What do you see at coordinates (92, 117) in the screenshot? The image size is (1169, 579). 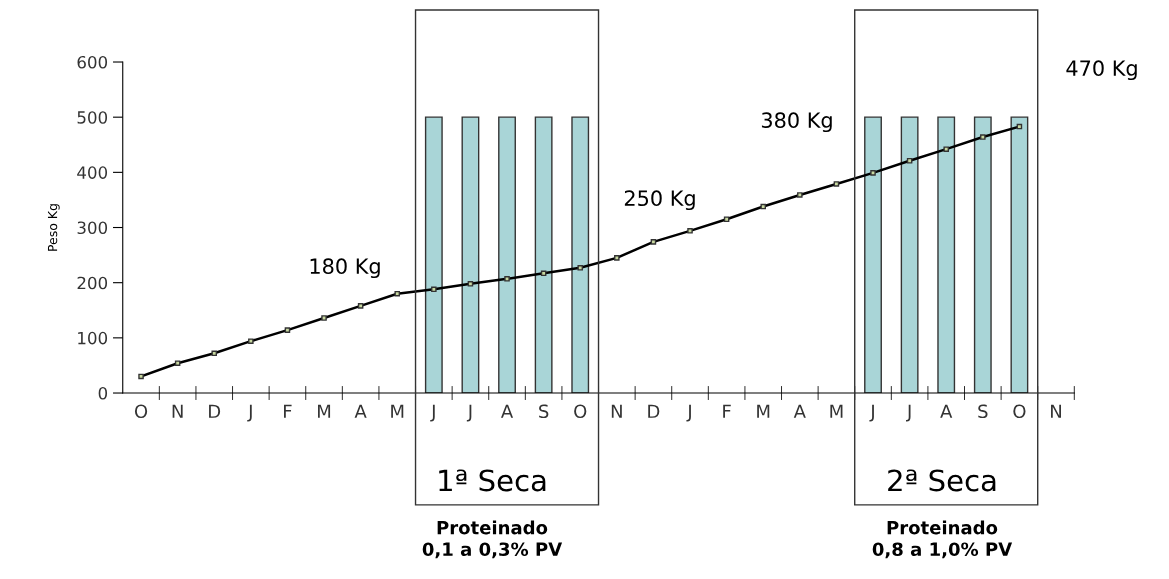 I see `y-tick-label: 500` at bounding box center [92, 117].